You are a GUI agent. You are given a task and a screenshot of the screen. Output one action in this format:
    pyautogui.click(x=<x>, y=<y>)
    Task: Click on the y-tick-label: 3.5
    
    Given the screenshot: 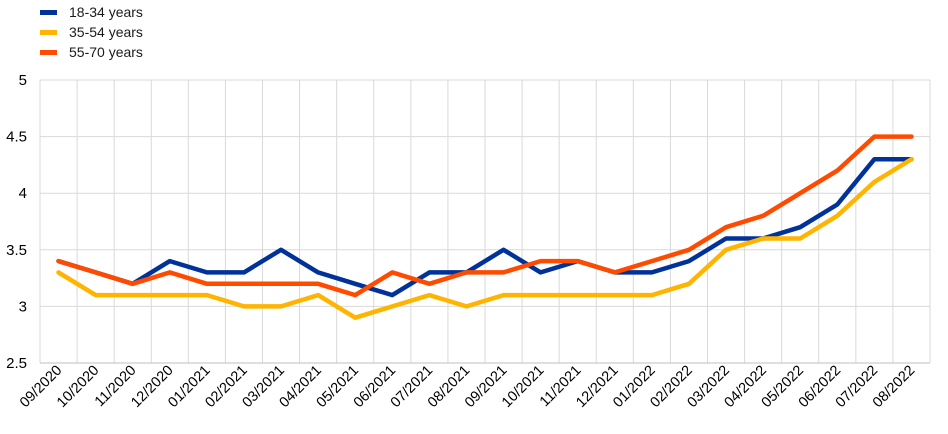 What is the action you would take?
    pyautogui.click(x=16, y=250)
    